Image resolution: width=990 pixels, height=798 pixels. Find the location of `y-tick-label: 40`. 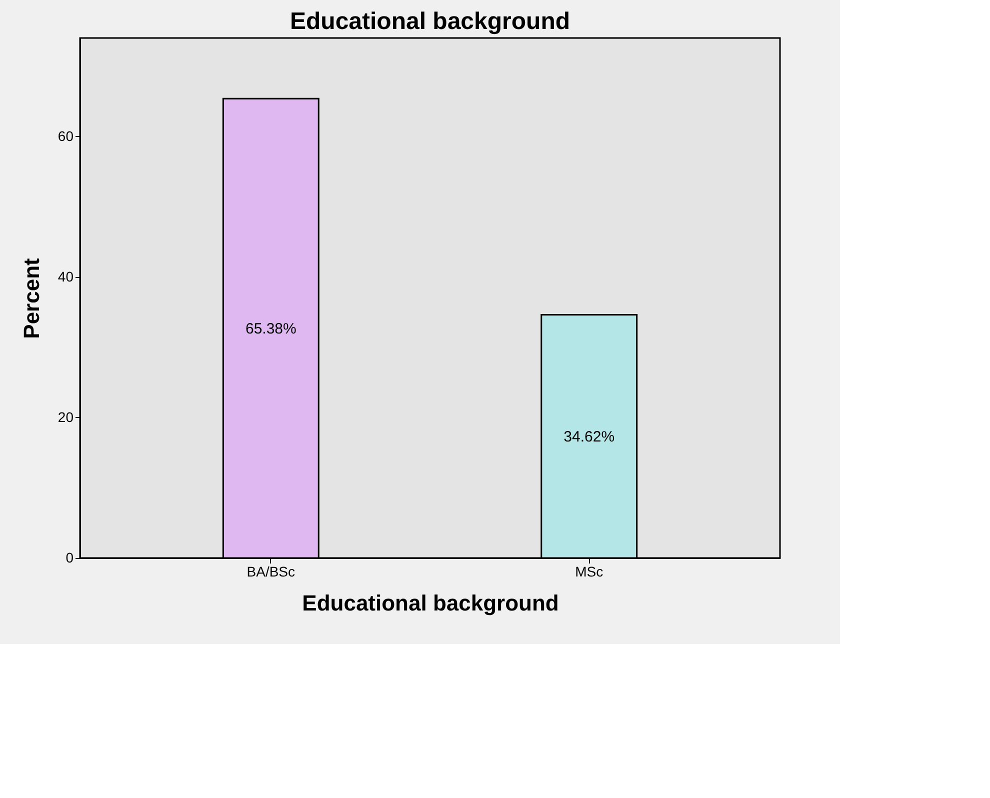

y-tick-label: 40 is located at coordinates (66, 276).